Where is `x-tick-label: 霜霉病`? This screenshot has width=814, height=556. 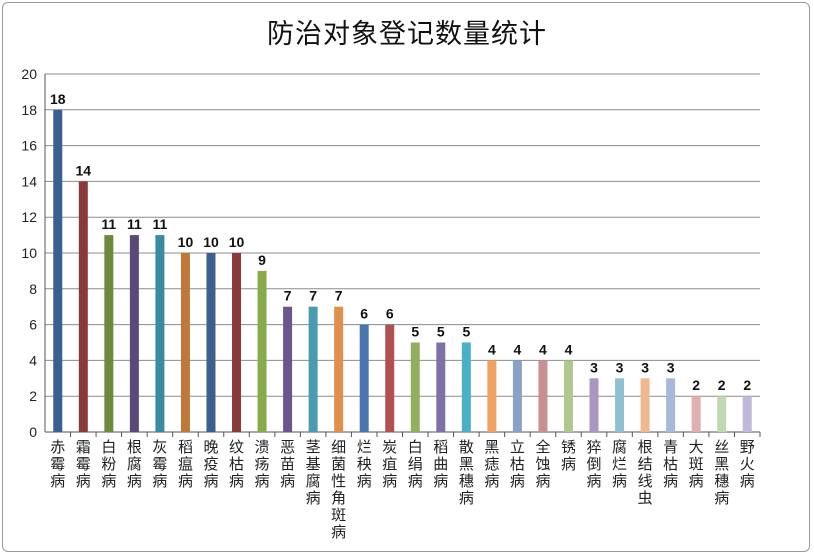
x-tick-label: 霜霉病 is located at coordinates (83, 464).